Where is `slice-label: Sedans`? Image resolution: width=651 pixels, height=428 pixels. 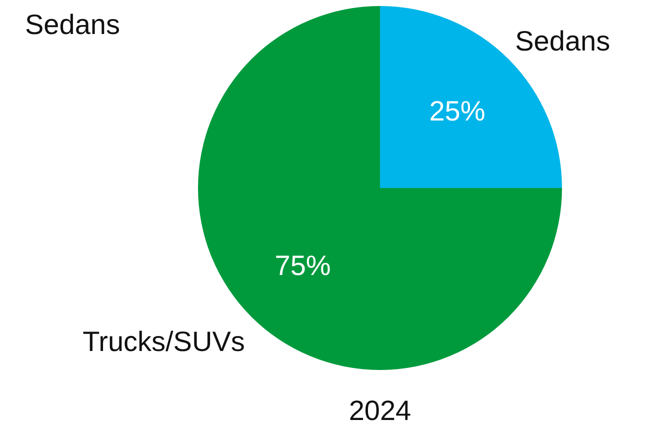 slice-label: Sedans is located at coordinates (562, 41).